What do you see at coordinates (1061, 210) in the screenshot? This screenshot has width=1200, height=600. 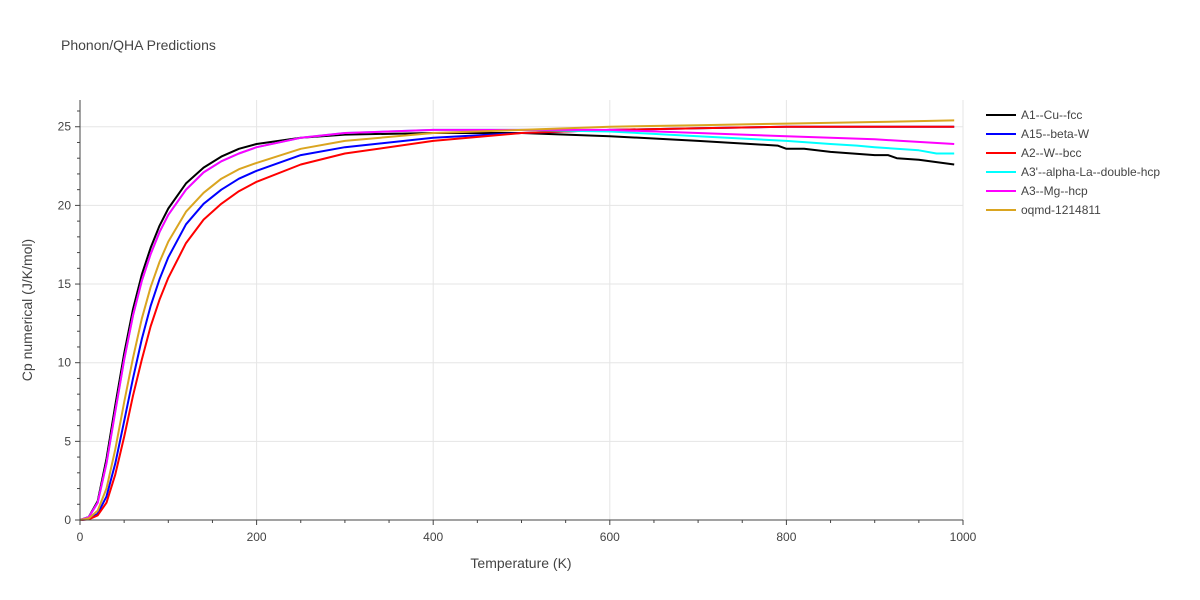 I see `legend-label: oqmd-1214811` at bounding box center [1061, 210].